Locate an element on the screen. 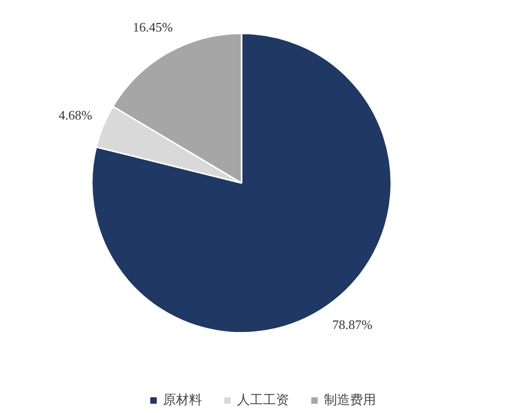 Image resolution: width=524 pixels, height=413 pixels. data-label: 4.68% is located at coordinates (75, 114).